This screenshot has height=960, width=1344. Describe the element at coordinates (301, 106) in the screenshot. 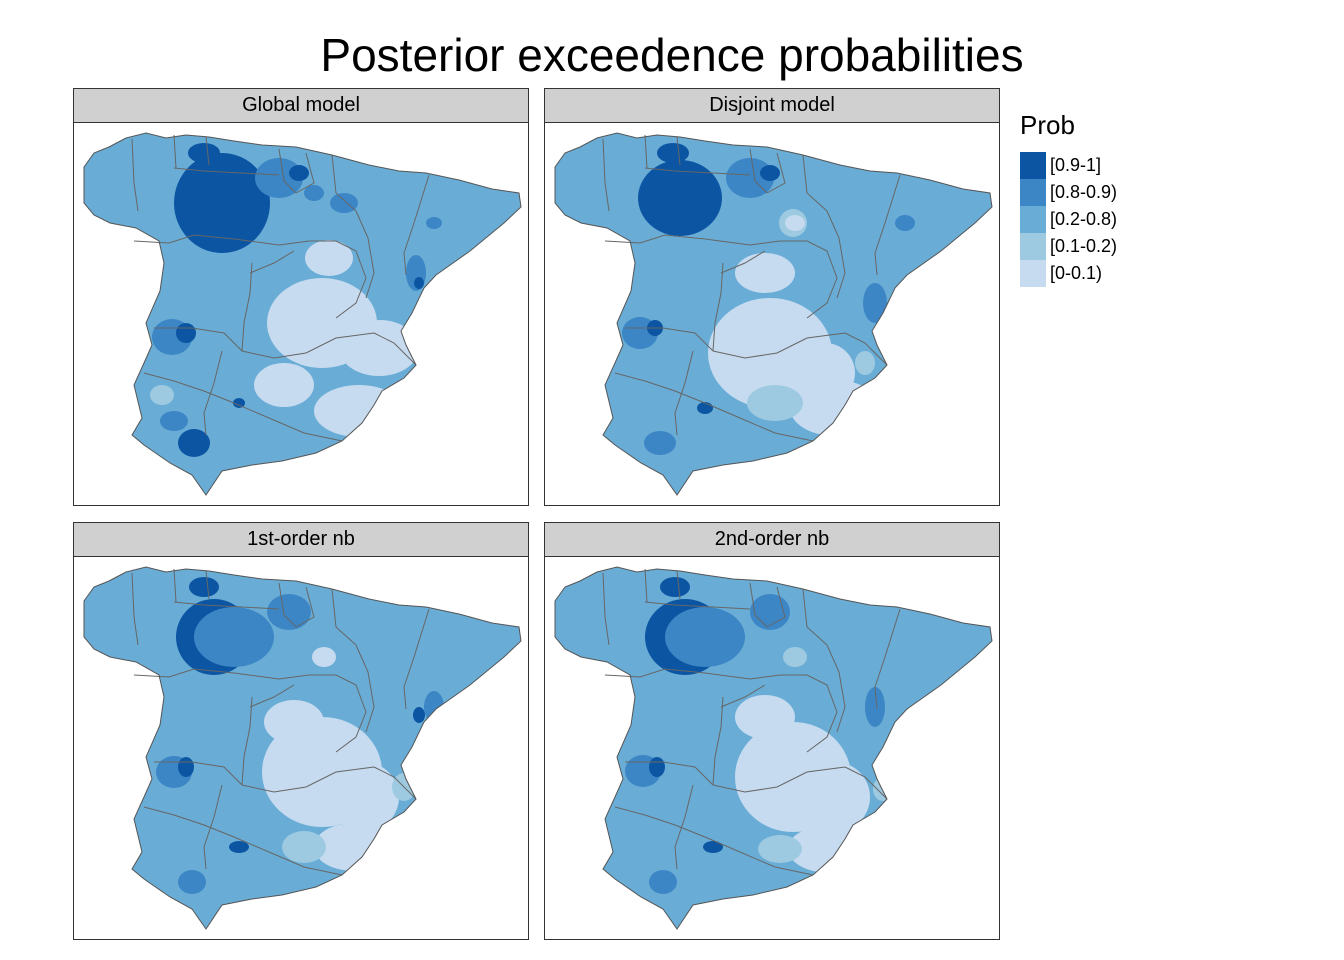

I see `panel-strip-label: Global model` at that location.